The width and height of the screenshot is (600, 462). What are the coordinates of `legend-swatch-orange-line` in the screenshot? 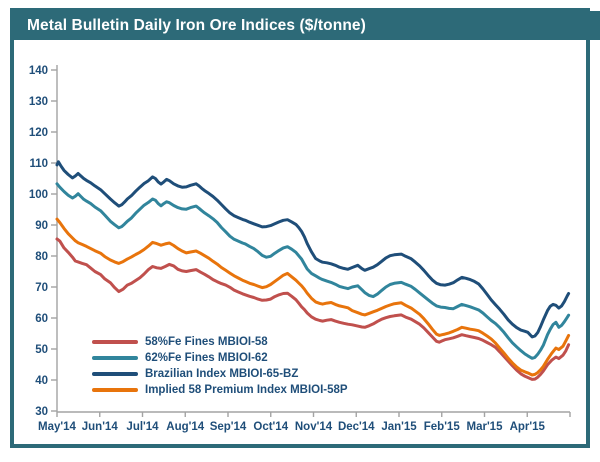 It's located at (115, 390).